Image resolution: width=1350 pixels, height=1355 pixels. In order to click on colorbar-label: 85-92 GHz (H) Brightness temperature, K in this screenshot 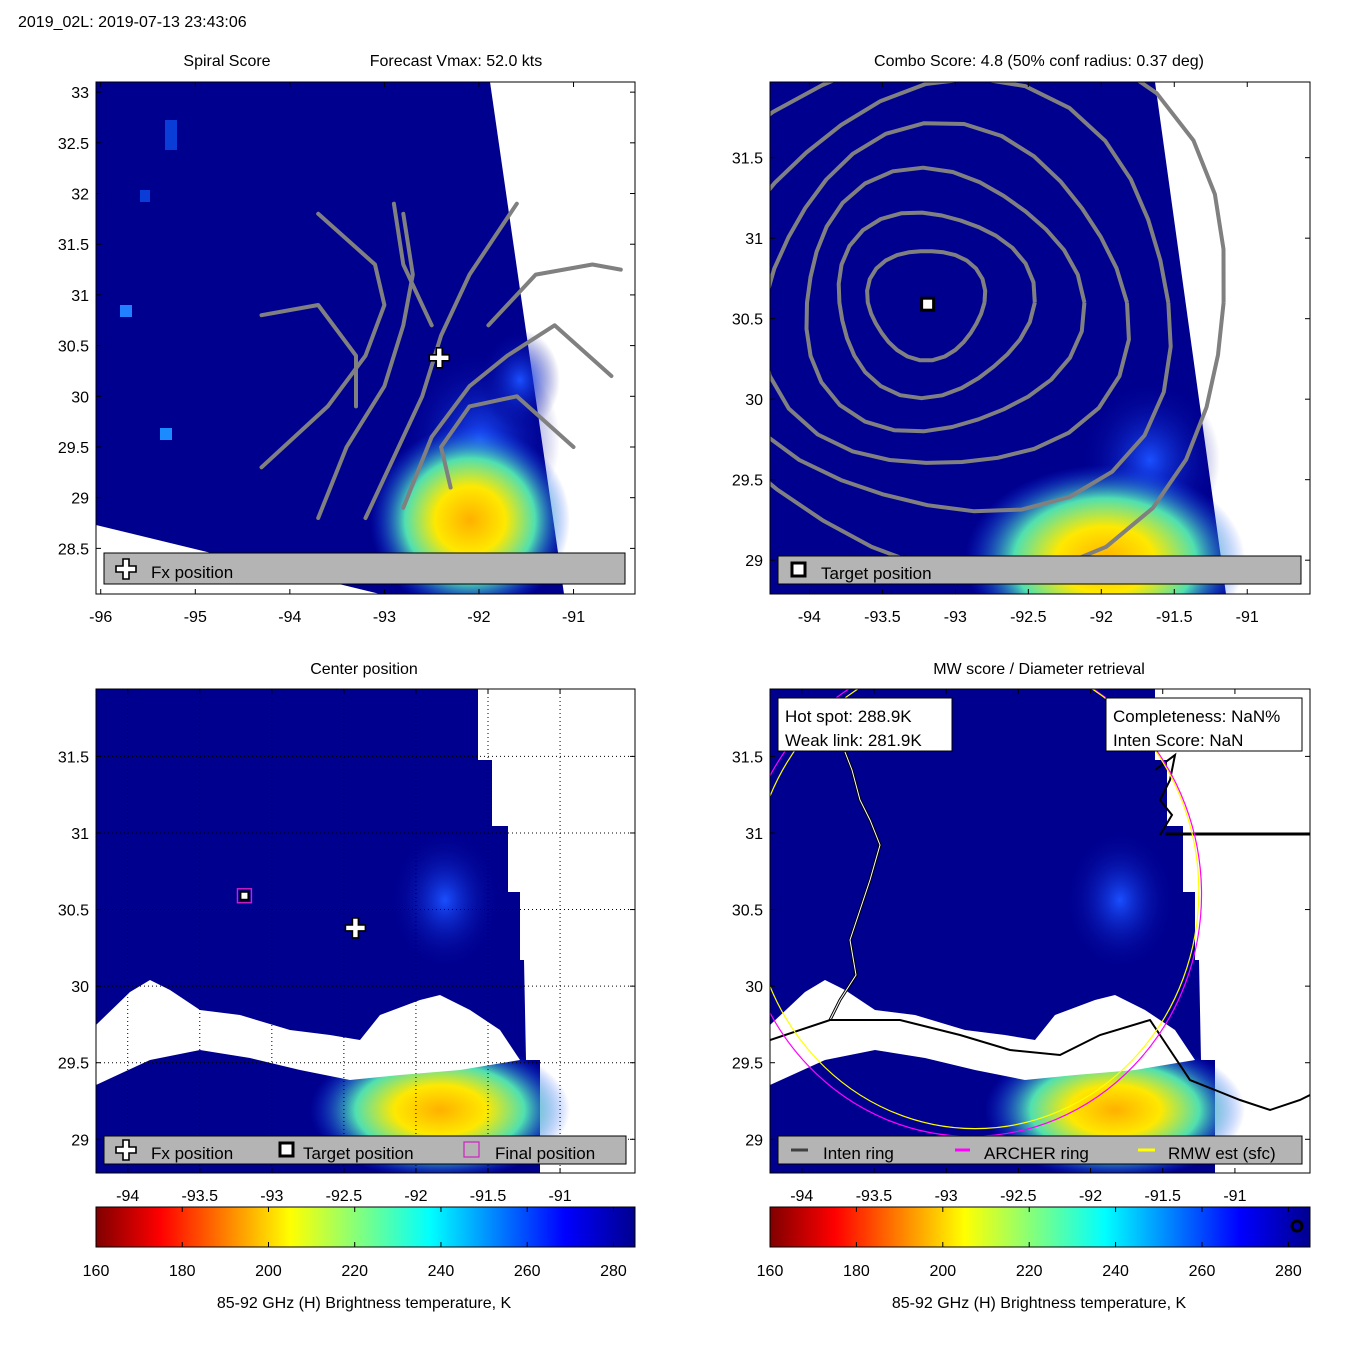, I will do `click(1039, 1303)`.